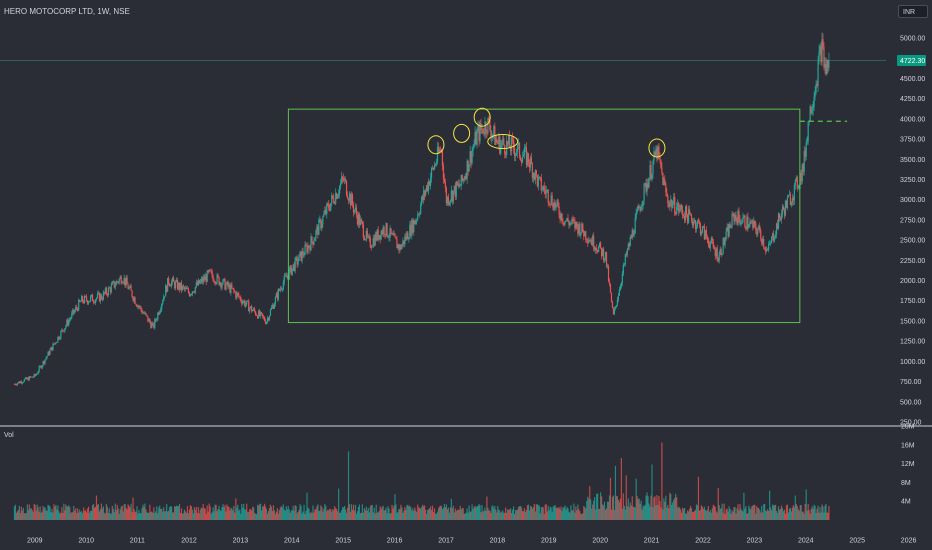 This screenshot has height=550, width=932. I want to click on year-tick-label: 2022, so click(703, 541).